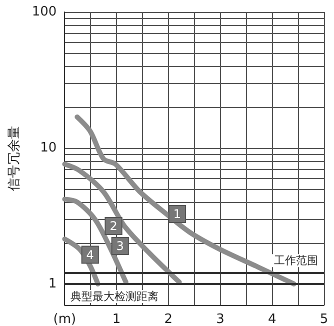 The height and width of the screenshot is (326, 334). What do you see at coordinates (14, 158) in the screenshot?
I see `y-axis-title: 信号冗余量` at bounding box center [14, 158].